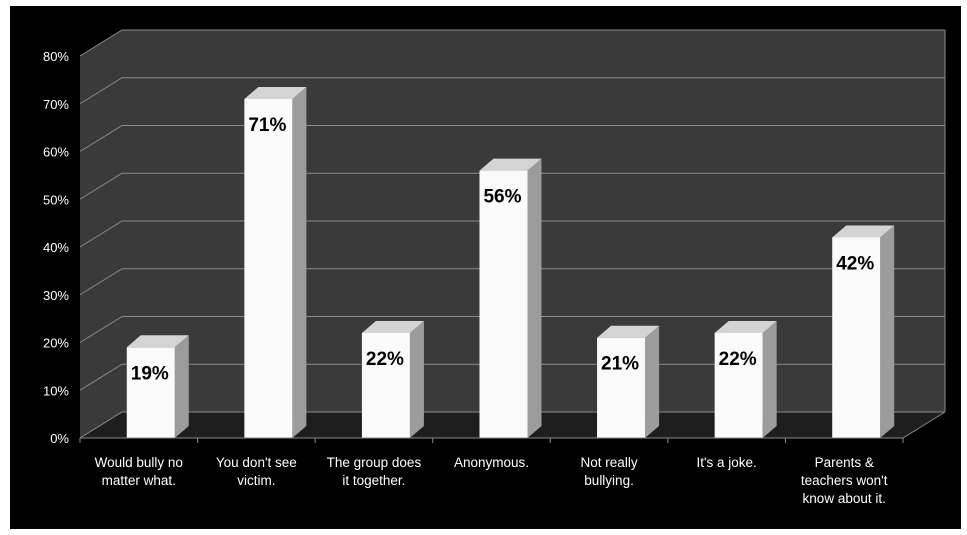  What do you see at coordinates (726, 462) in the screenshot?
I see `category-label: It's a joke.` at bounding box center [726, 462].